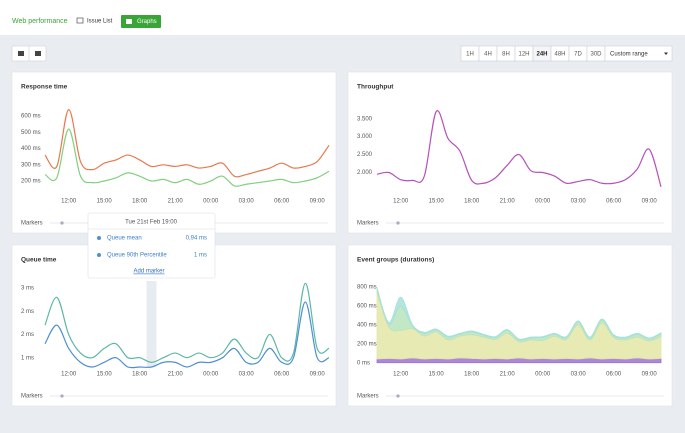  I want to click on add-marker: Add marker, so click(148, 272).